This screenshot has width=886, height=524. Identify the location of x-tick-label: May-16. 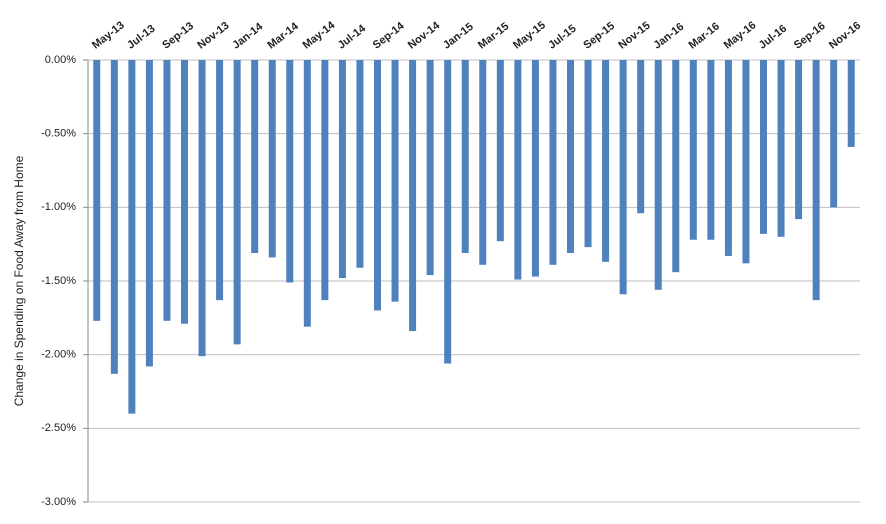
(740, 35).